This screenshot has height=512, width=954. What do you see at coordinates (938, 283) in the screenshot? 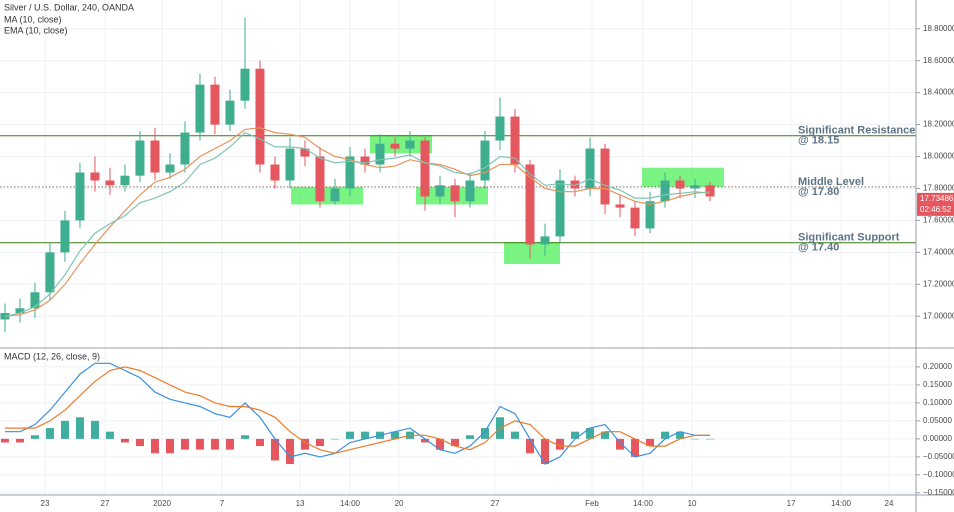
I see `y-tick-label: 17.20000` at bounding box center [938, 283].